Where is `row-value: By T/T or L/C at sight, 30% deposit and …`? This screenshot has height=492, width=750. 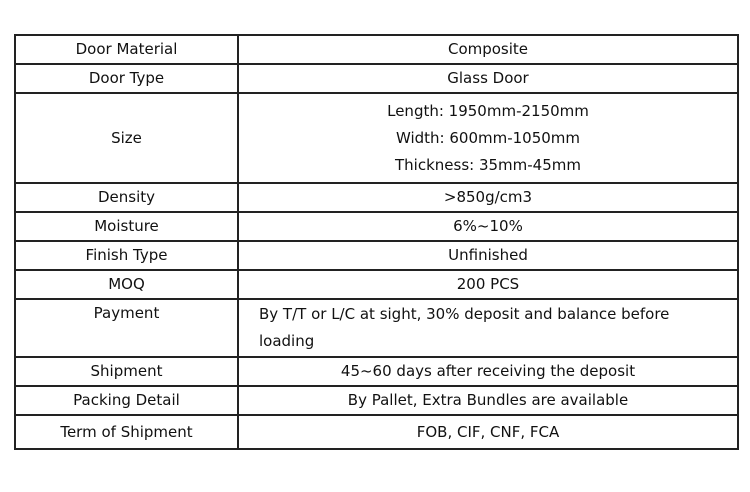 row-value: By T/T or L/C at sight, 30% deposit and … is located at coordinates (488, 328).